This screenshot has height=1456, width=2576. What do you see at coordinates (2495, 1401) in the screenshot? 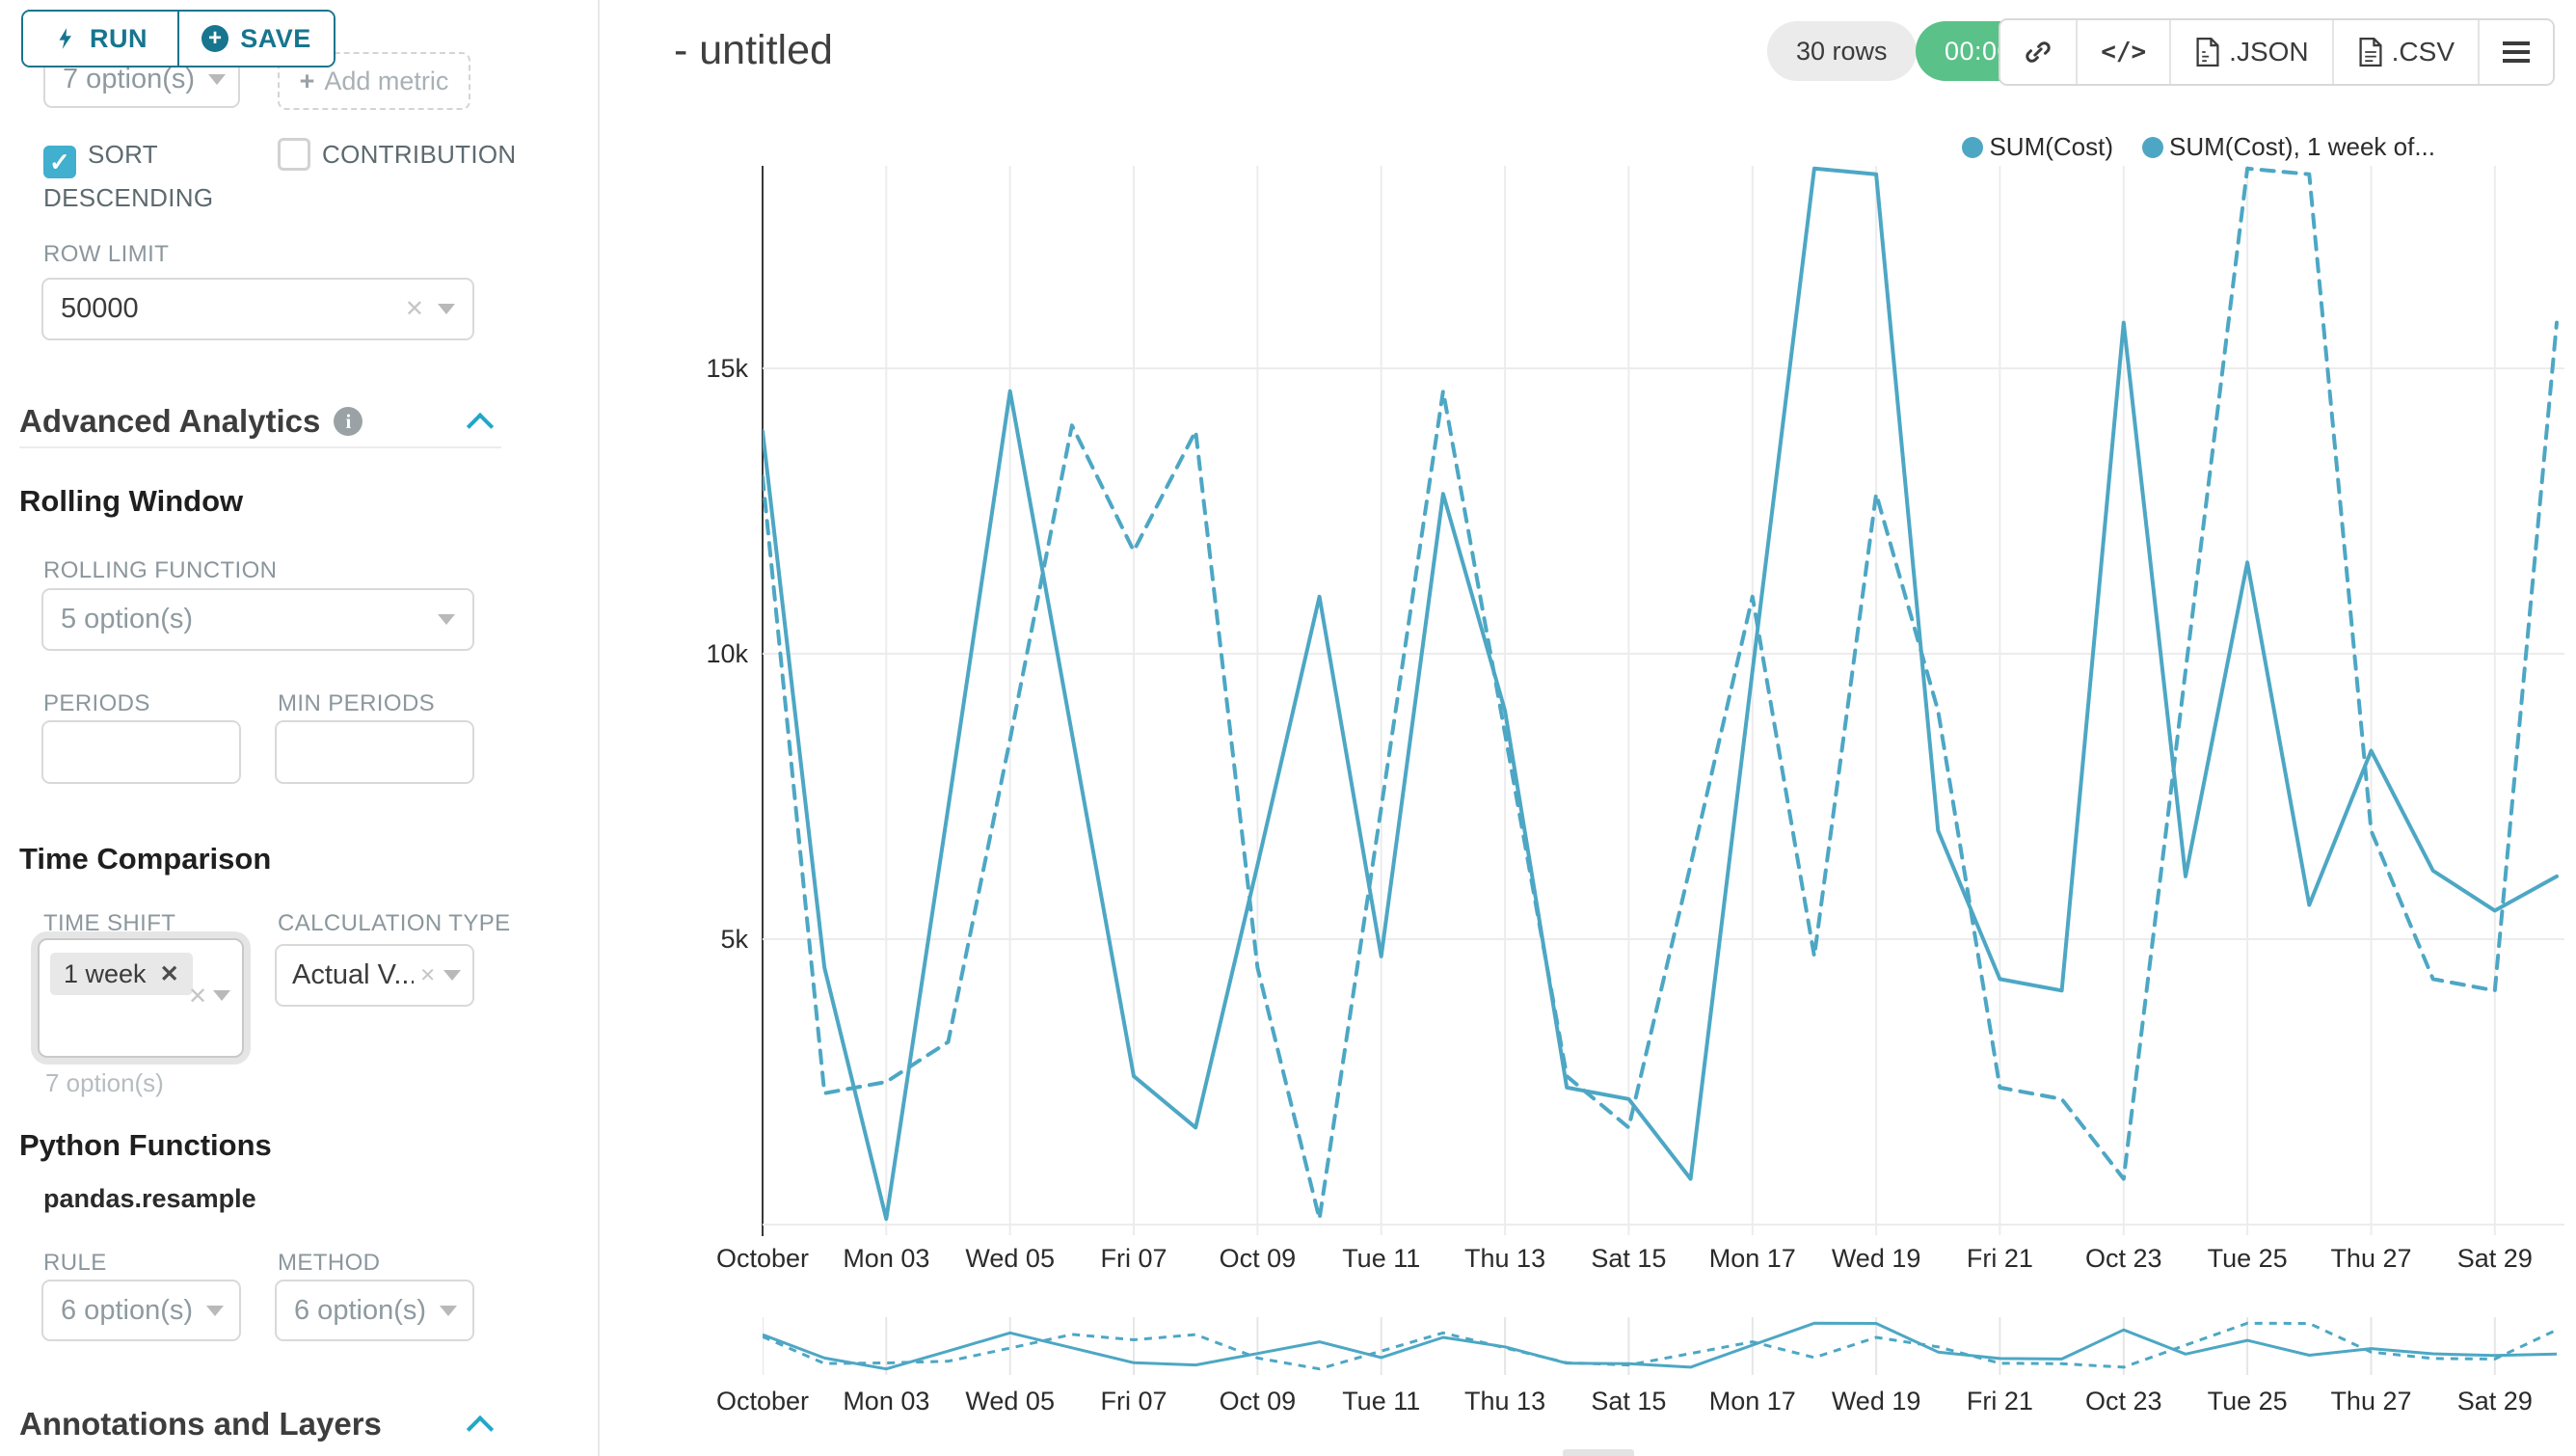
I see `x-tick-label: Sat 29` at bounding box center [2495, 1401].